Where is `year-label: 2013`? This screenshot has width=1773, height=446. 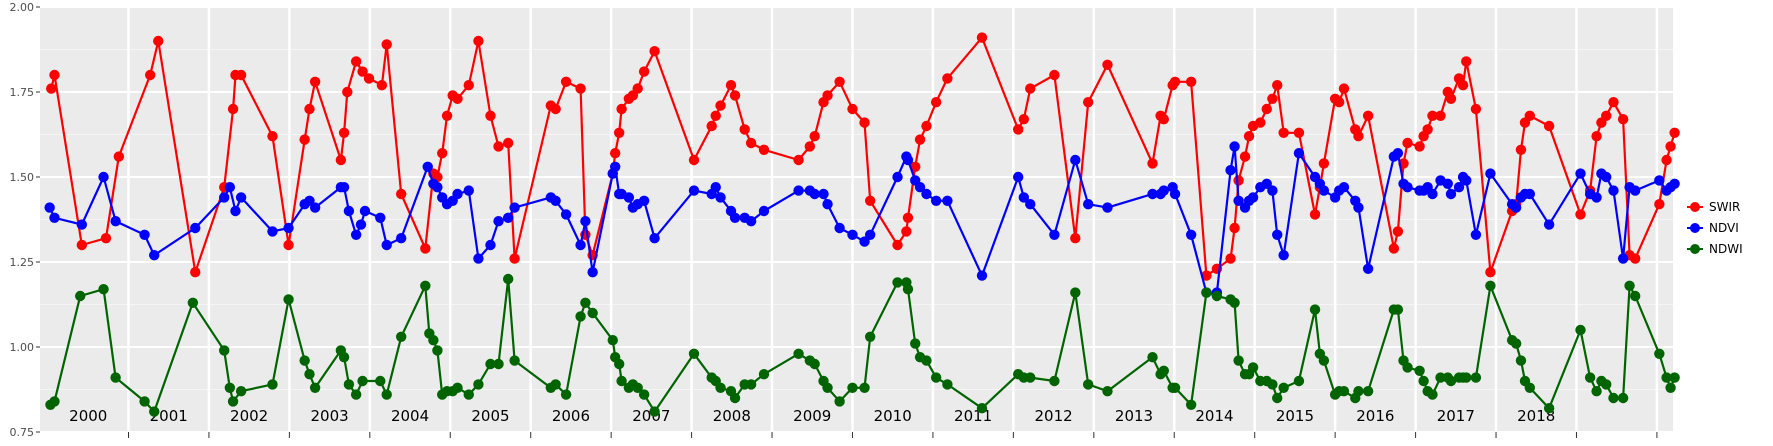
year-label: 2013 is located at coordinates (1134, 416).